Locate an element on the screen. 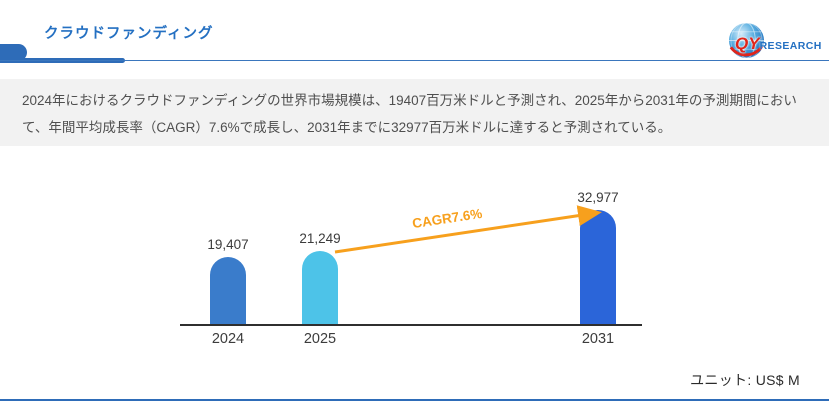  bar-2025 is located at coordinates (320, 287).